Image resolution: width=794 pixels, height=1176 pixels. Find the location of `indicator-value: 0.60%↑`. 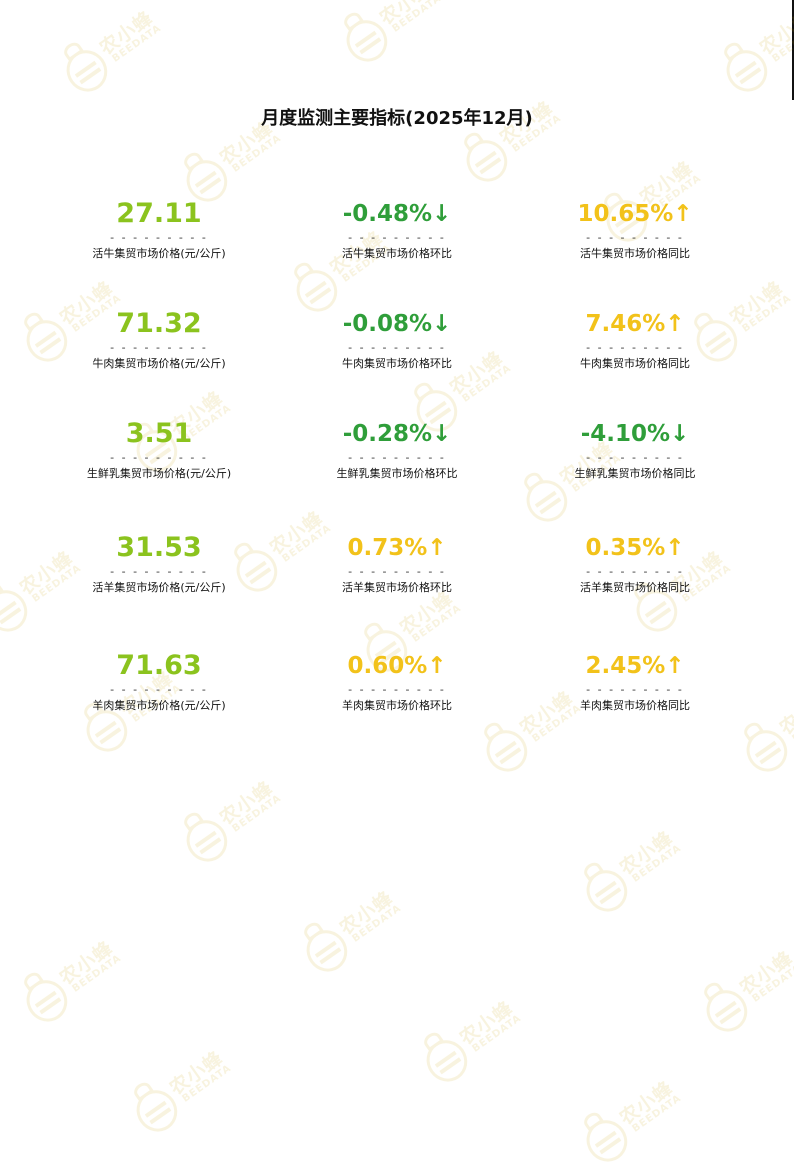

indicator-value: 0.60%↑ is located at coordinates (397, 666).